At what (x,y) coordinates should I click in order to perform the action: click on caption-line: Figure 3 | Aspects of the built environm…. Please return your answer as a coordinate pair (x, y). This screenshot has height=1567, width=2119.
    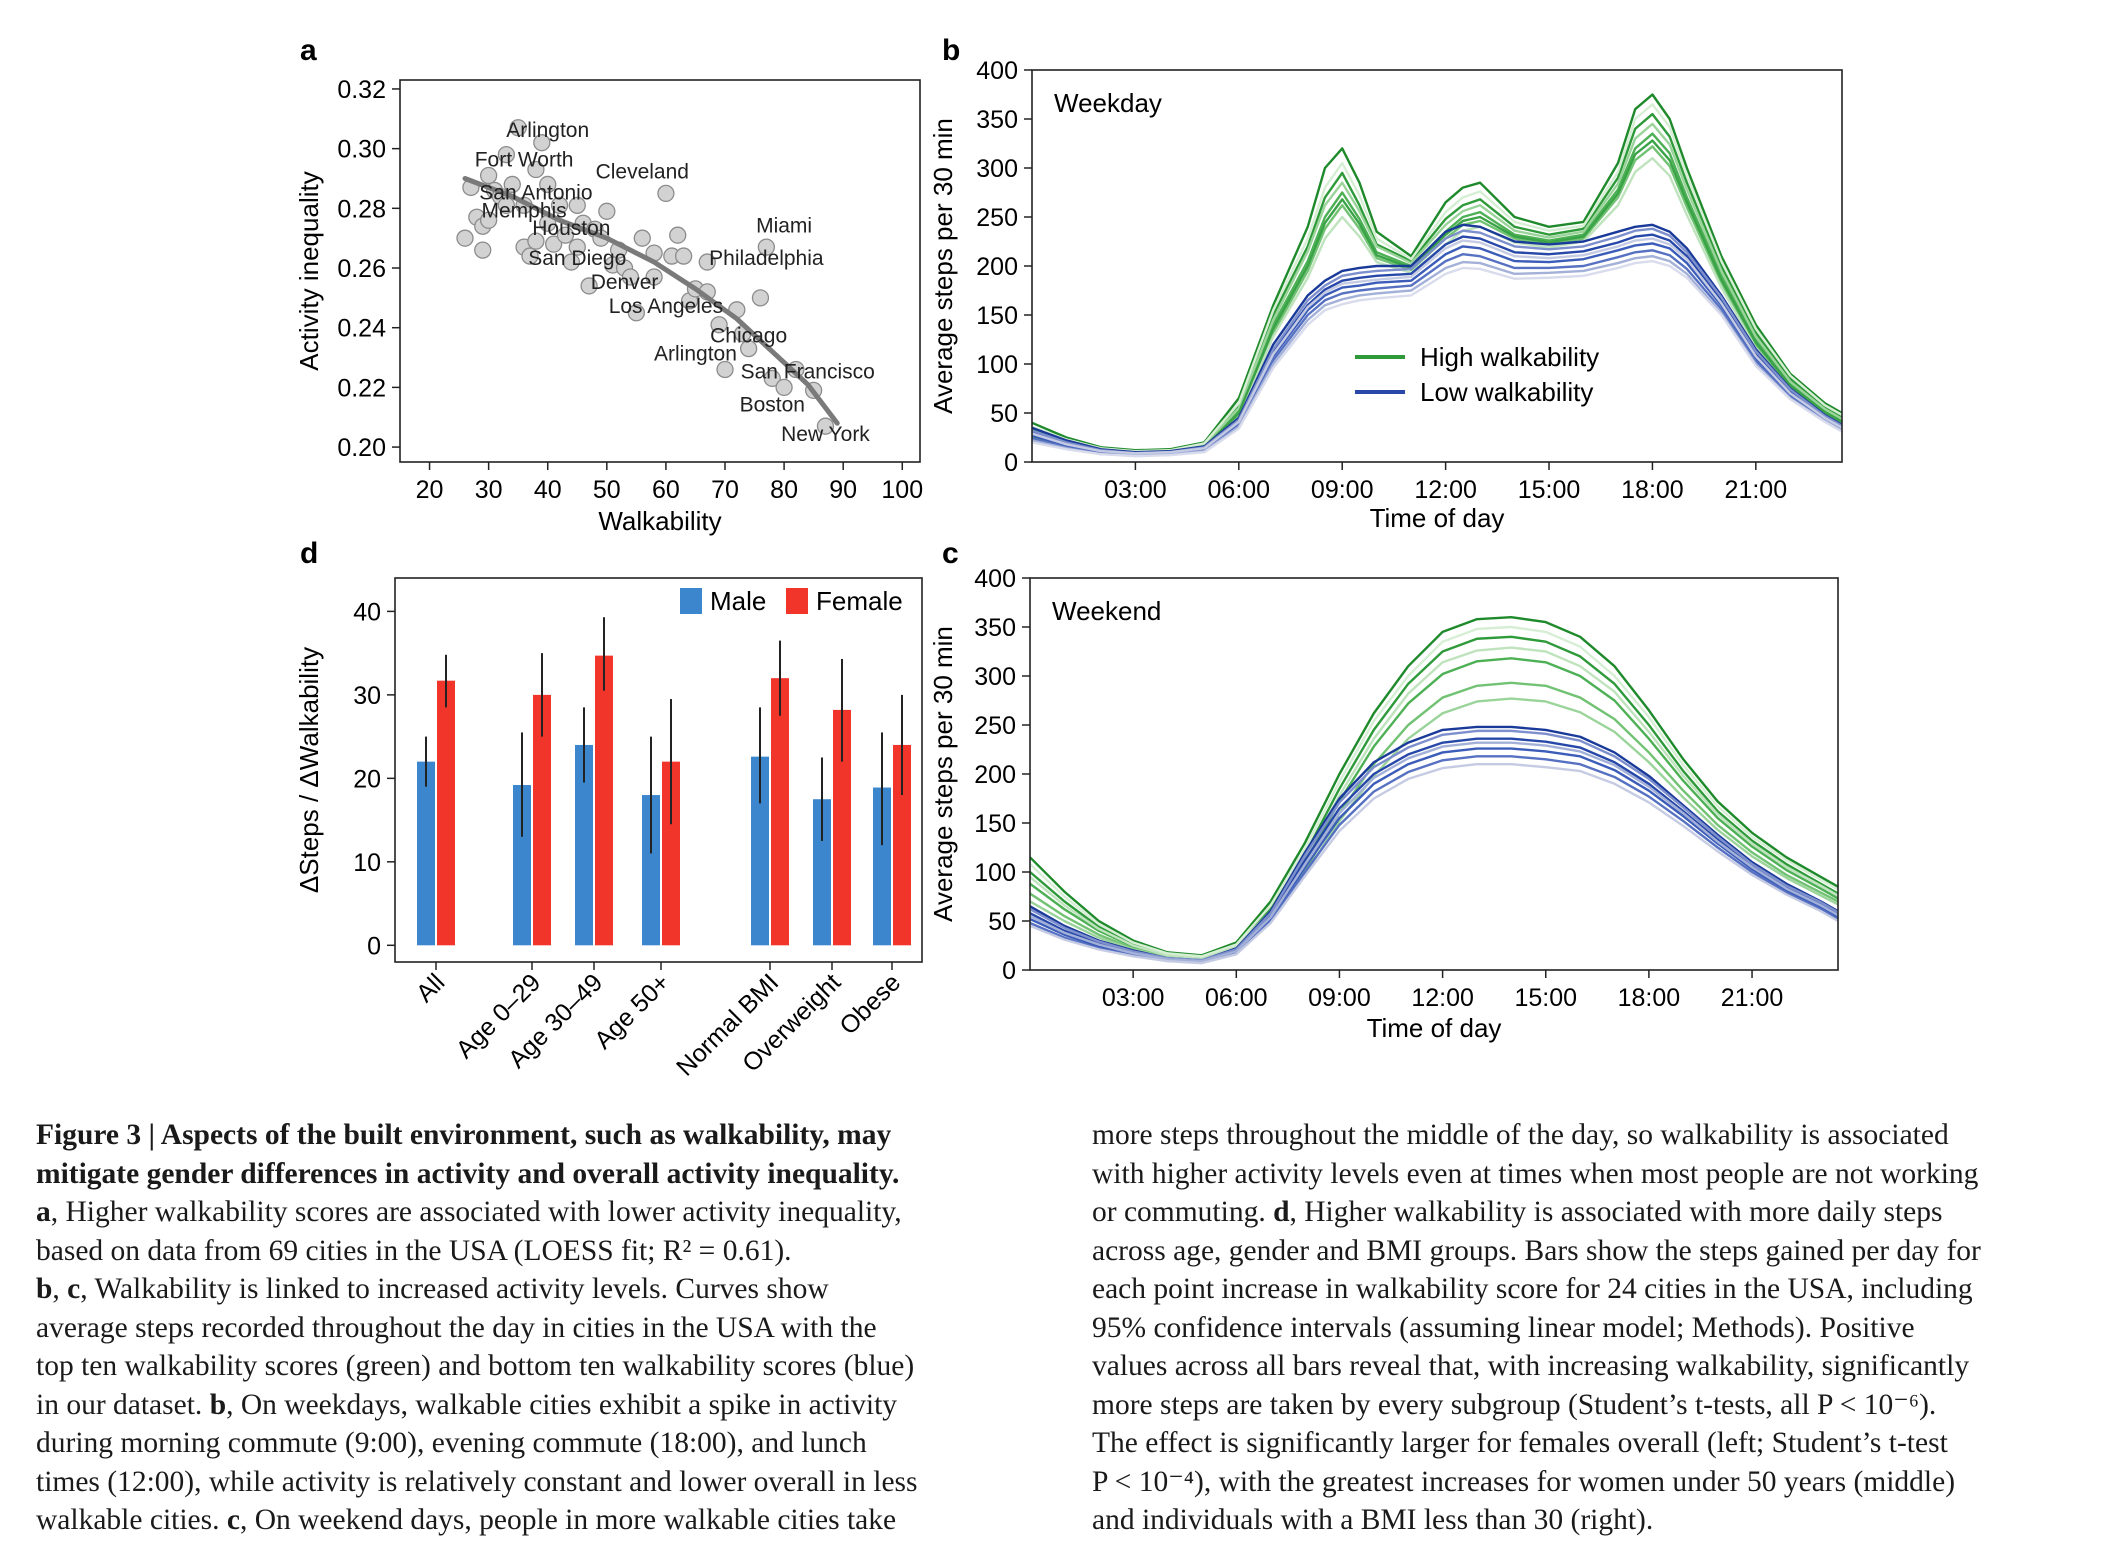
    Looking at the image, I should click on (546, 1135).